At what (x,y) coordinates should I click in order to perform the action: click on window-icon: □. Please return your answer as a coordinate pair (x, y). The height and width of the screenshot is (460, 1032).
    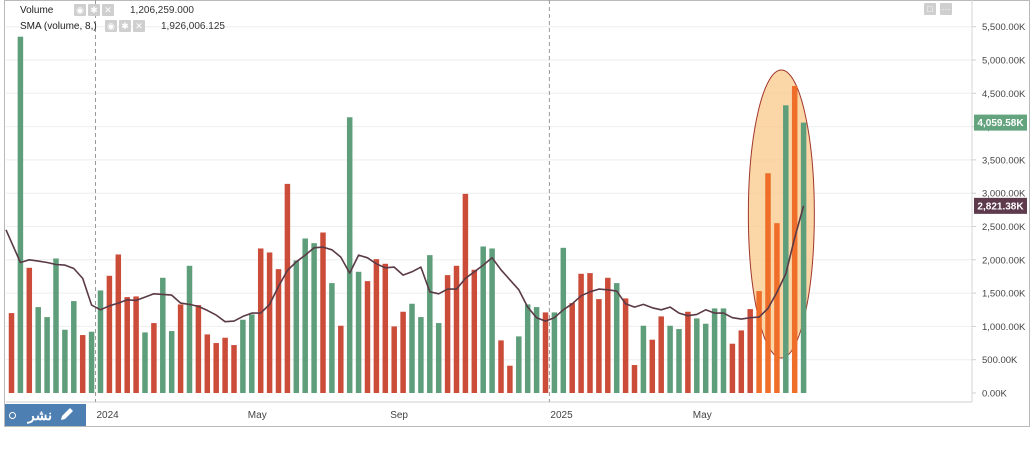
    Looking at the image, I should click on (930, 9).